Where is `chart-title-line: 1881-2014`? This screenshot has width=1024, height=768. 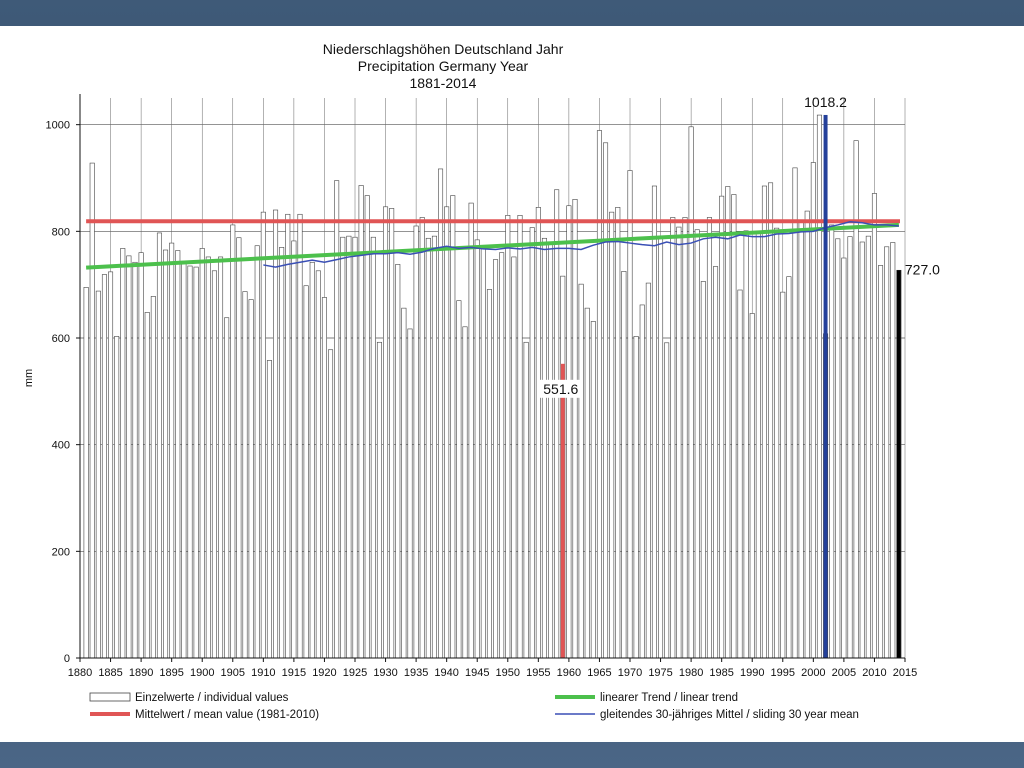 chart-title-line: 1881-2014 is located at coordinates (443, 83).